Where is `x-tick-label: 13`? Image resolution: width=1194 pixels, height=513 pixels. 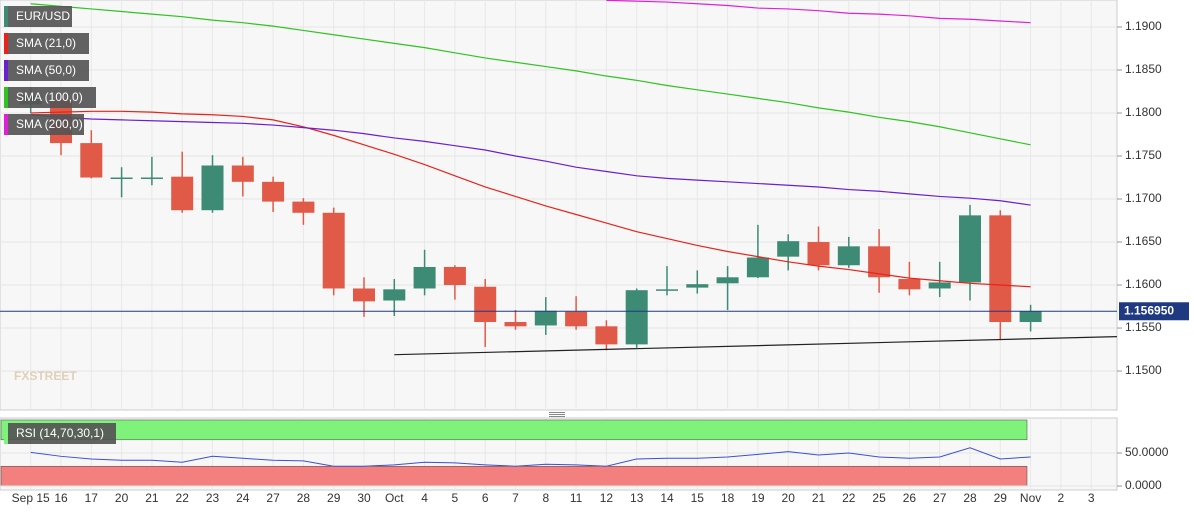
x-tick-label: 13 is located at coordinates (637, 498).